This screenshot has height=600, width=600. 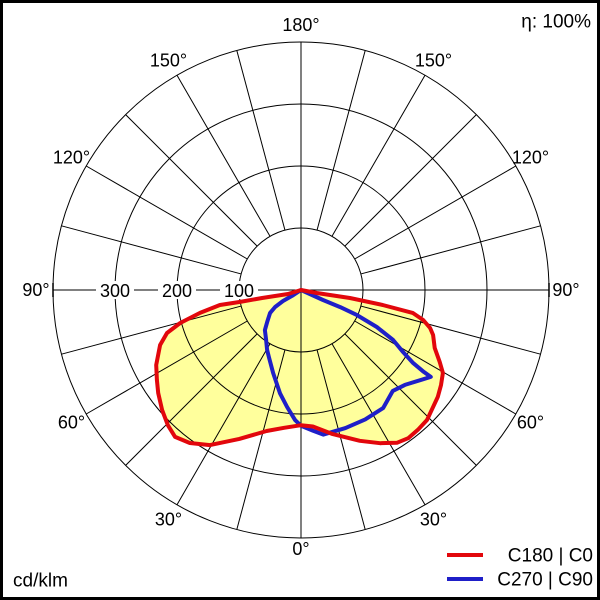 I want to click on radial-scale-label: 100, so click(x=239, y=291).